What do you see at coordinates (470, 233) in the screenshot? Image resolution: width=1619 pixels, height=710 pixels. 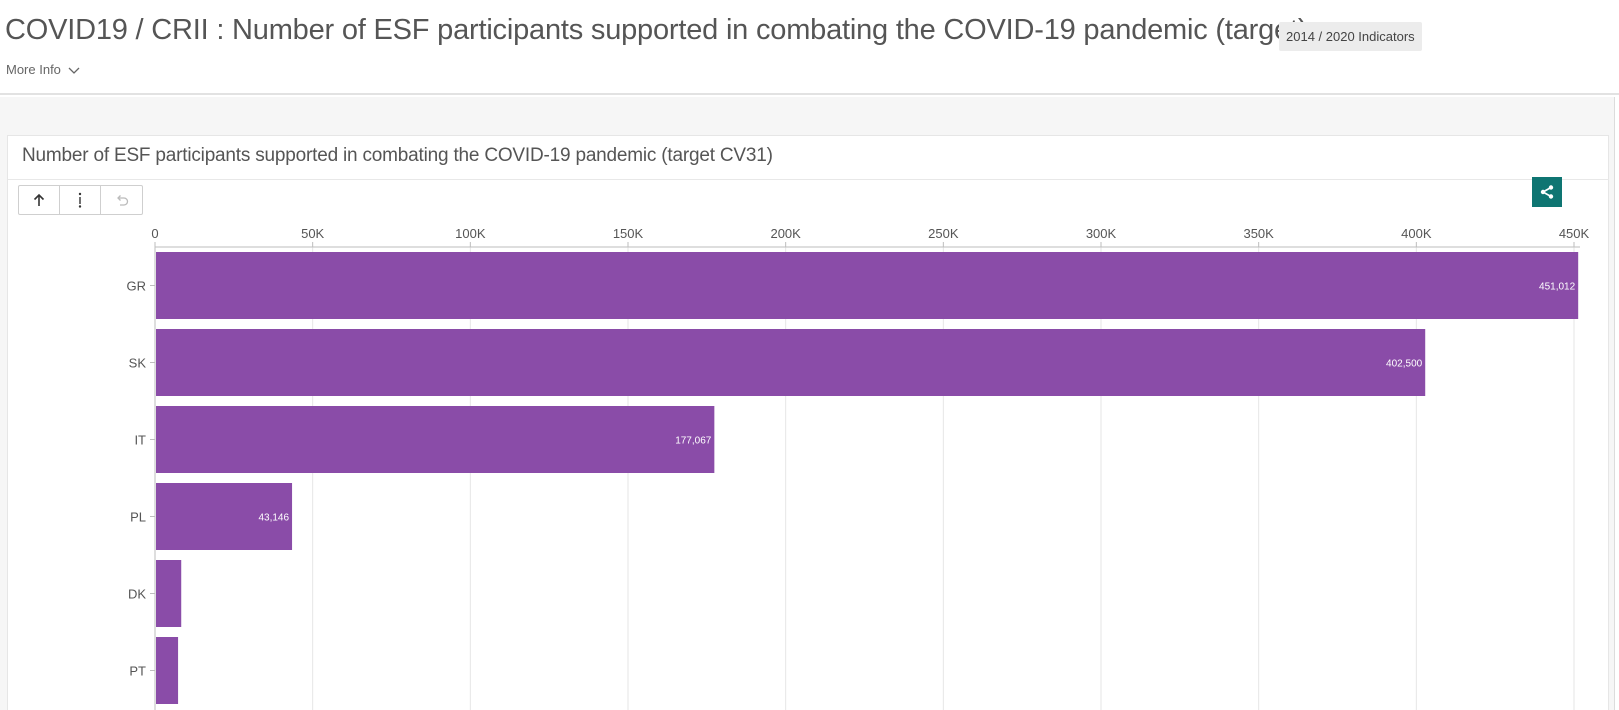 I see `x-tick-label: 100K` at bounding box center [470, 233].